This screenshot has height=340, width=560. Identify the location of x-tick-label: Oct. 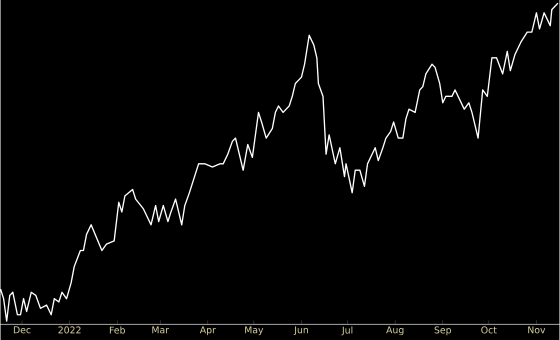
(489, 330).